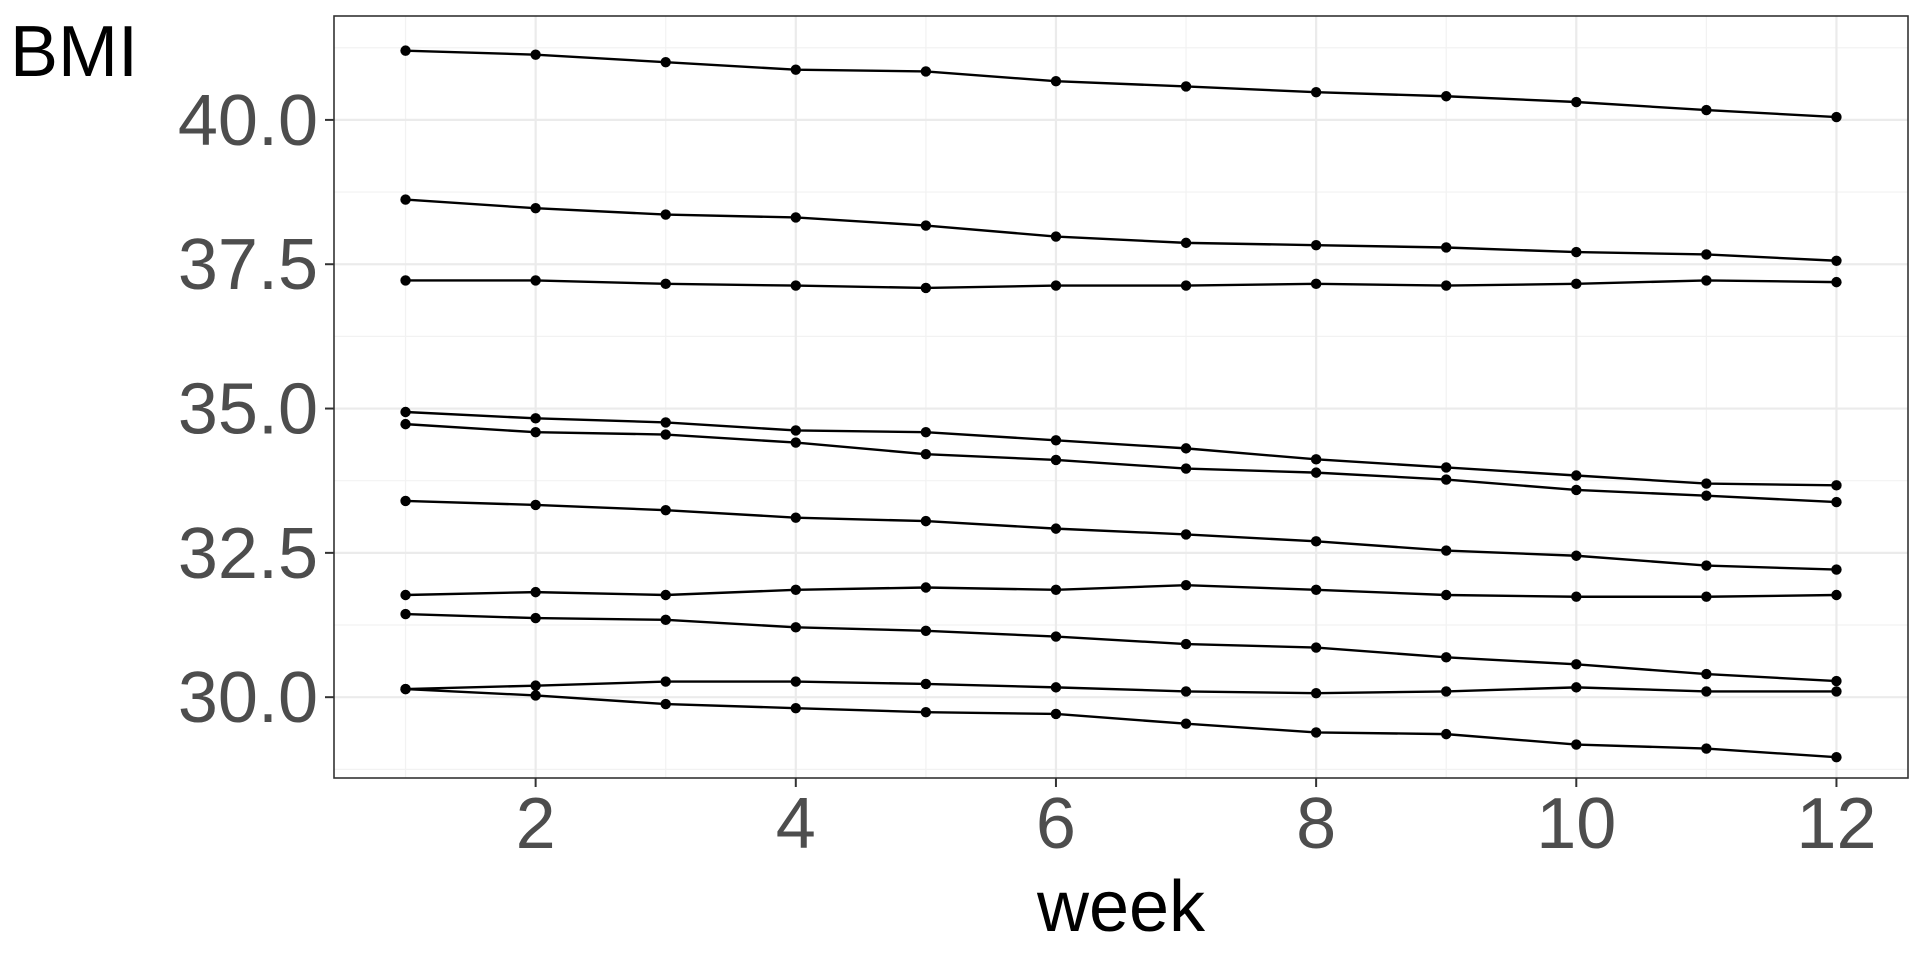 The height and width of the screenshot is (960, 1920). Describe the element at coordinates (1316, 824) in the screenshot. I see `x-tick-label: 8` at that location.